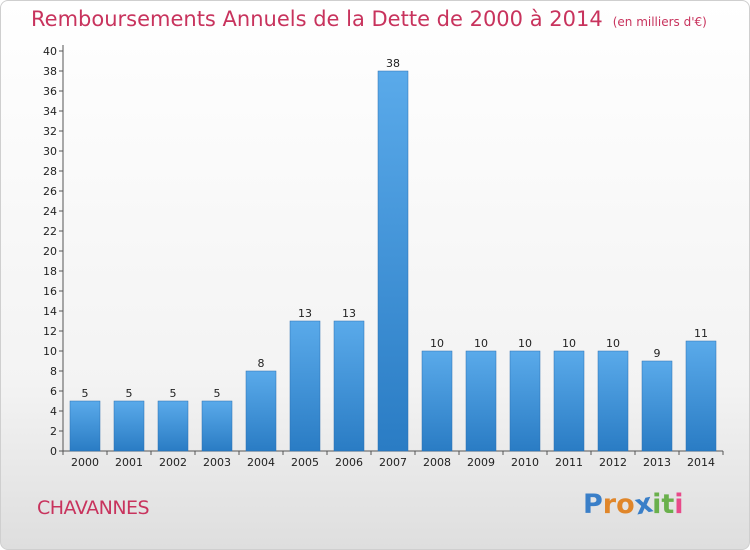 The height and width of the screenshot is (550, 750). I want to click on y-tick-label: 18, so click(50, 271).